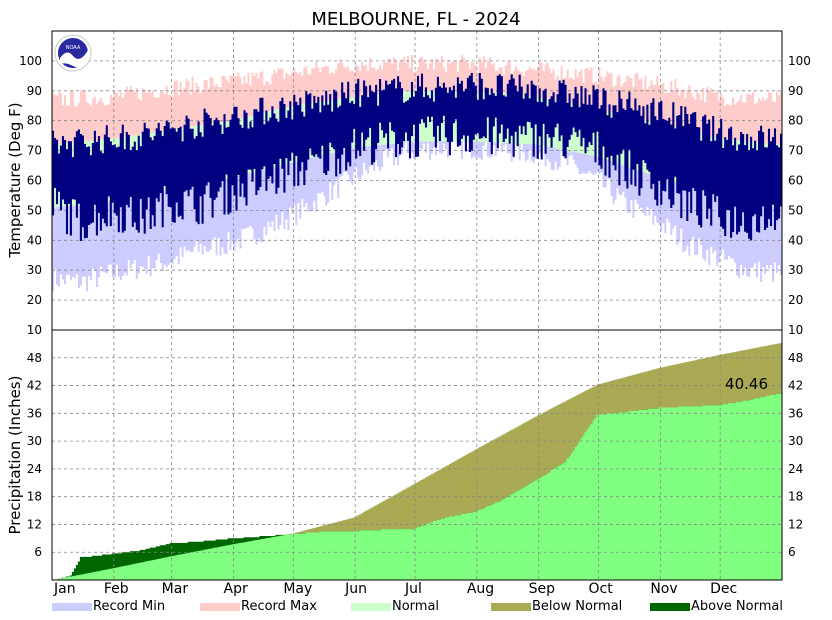 This screenshot has height=620, width=832. Describe the element at coordinates (737, 606) in the screenshot. I see `legend-label: Above Normal` at that location.